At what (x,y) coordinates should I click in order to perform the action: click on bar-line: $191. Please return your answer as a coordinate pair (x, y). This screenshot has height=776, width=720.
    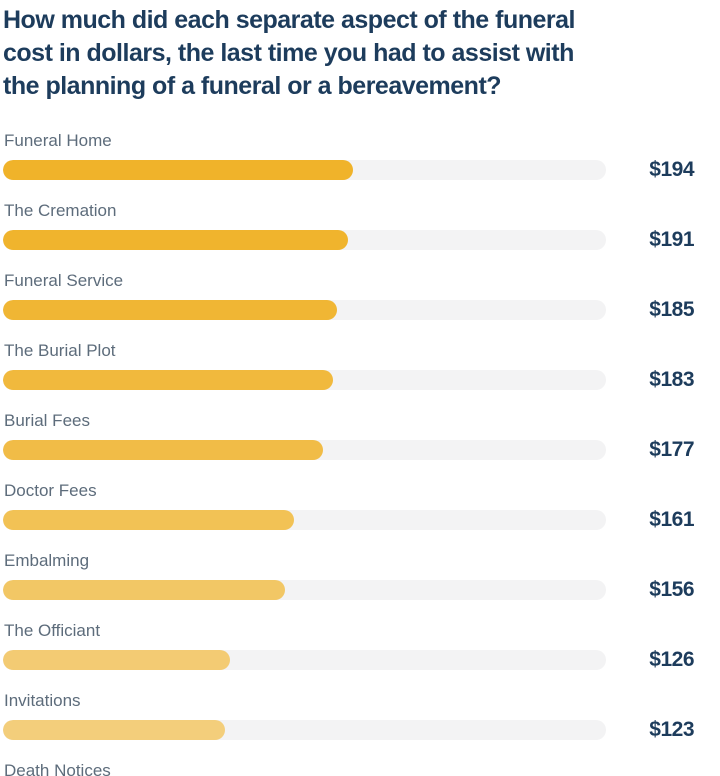
    Looking at the image, I should click on (349, 240).